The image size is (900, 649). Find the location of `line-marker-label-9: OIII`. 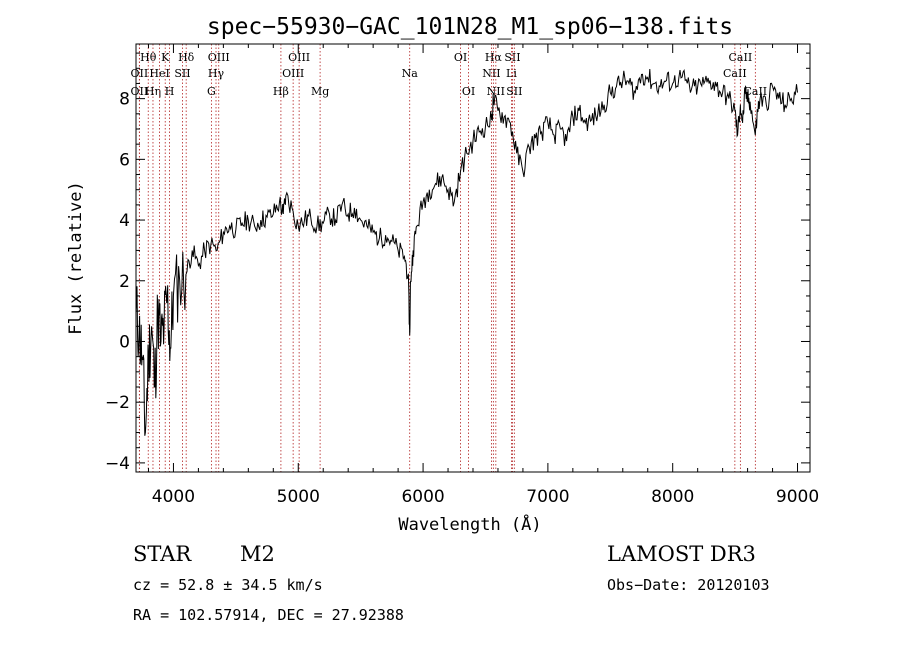

line-marker-label-9: OIII is located at coordinates (219, 57).